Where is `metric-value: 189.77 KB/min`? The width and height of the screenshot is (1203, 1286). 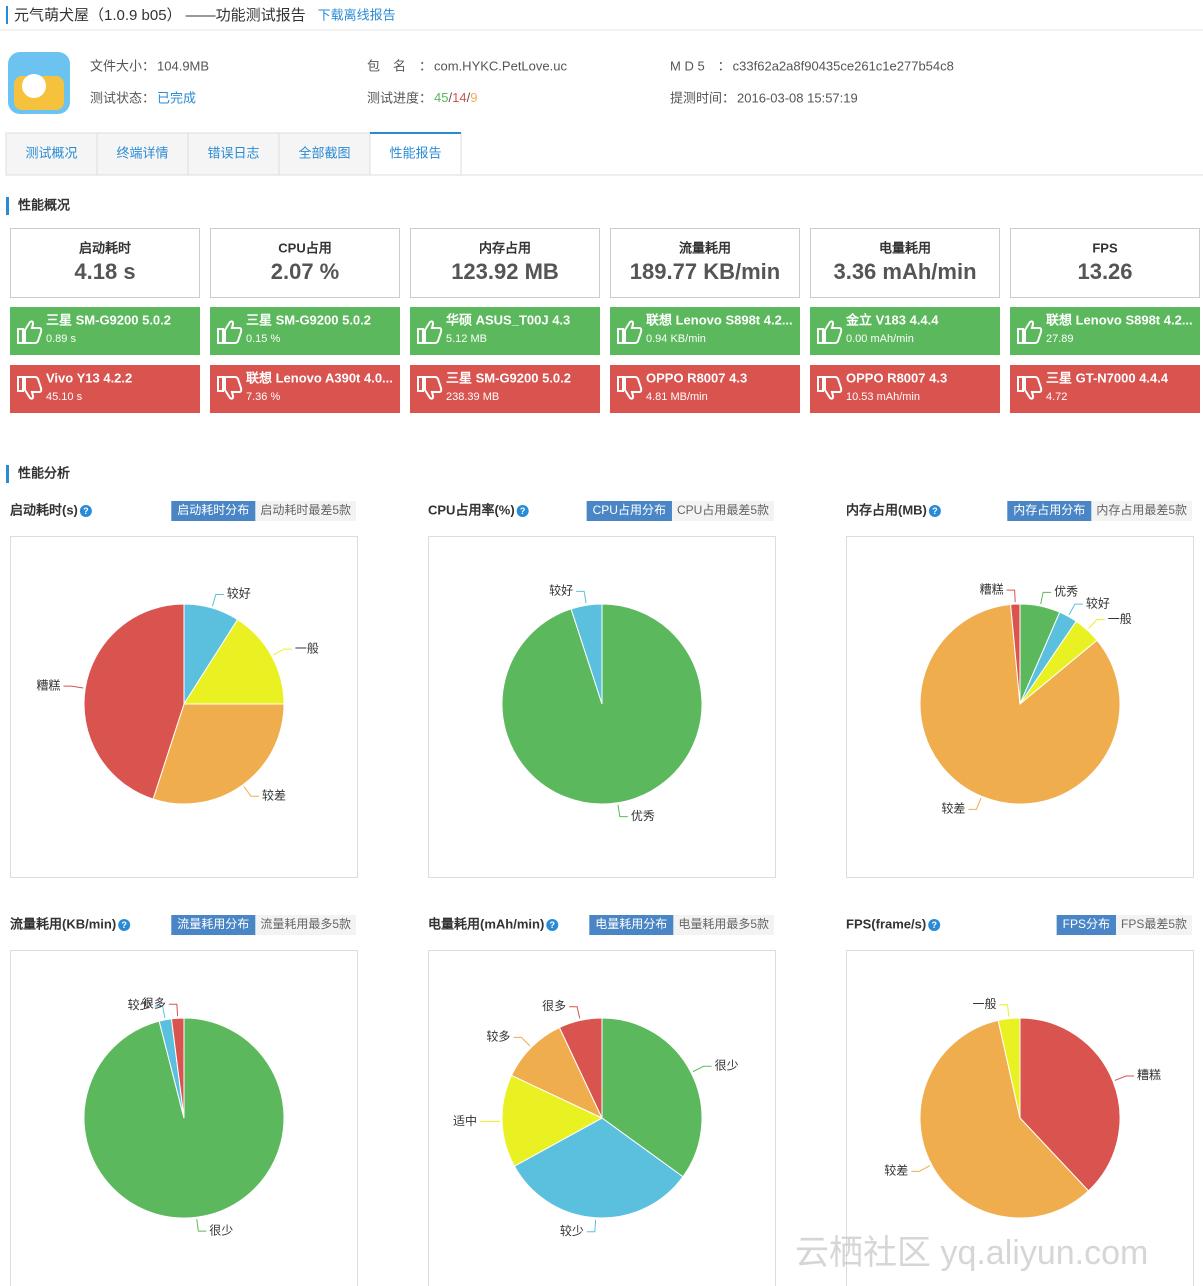 metric-value: 189.77 KB/min is located at coordinates (705, 271).